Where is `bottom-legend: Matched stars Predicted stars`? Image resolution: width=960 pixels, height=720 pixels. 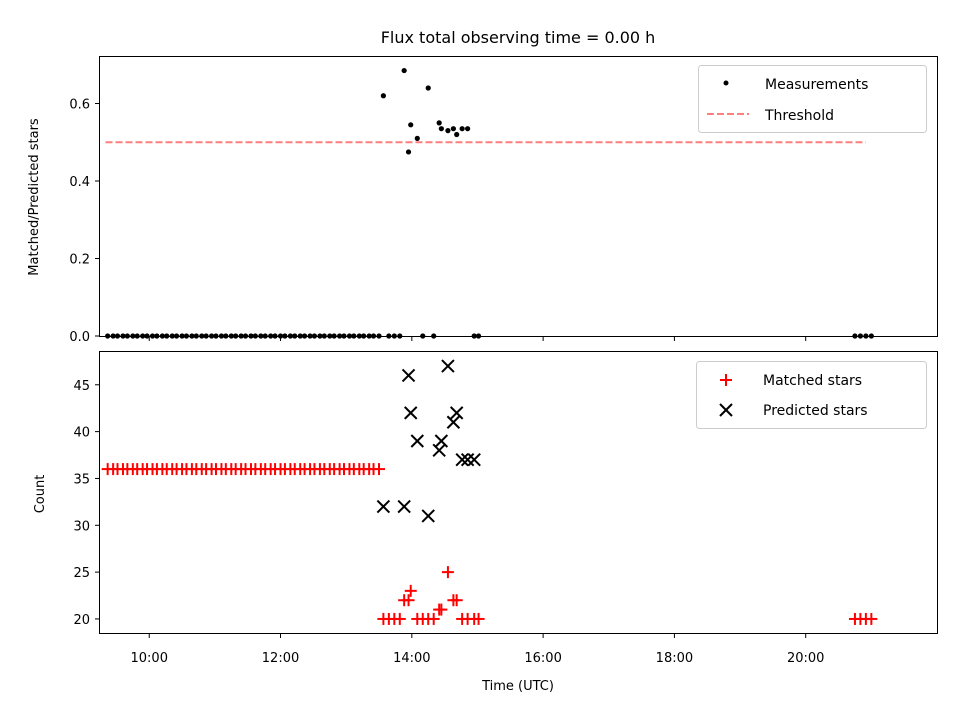 bottom-legend: Matched stars Predicted stars is located at coordinates (811, 395).